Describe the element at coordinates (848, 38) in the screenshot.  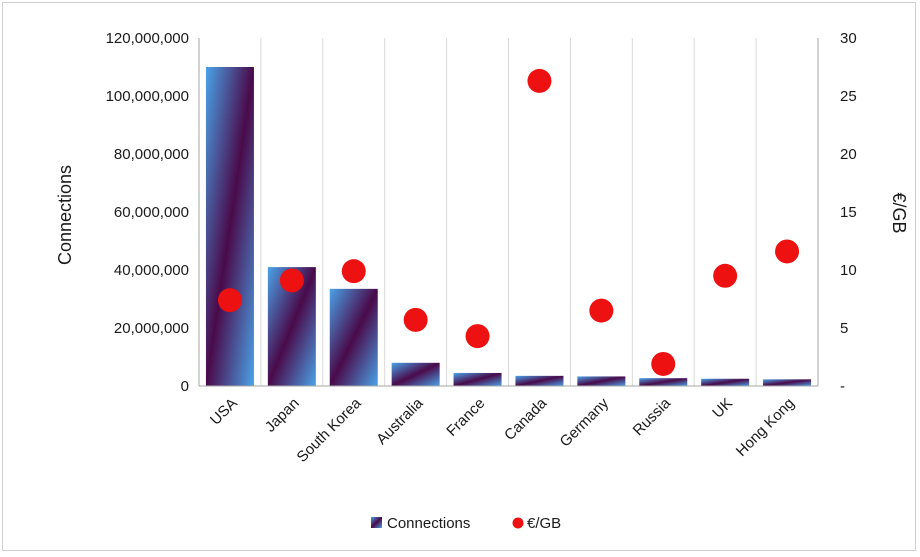
I see `right-tick-label: 30` at that location.